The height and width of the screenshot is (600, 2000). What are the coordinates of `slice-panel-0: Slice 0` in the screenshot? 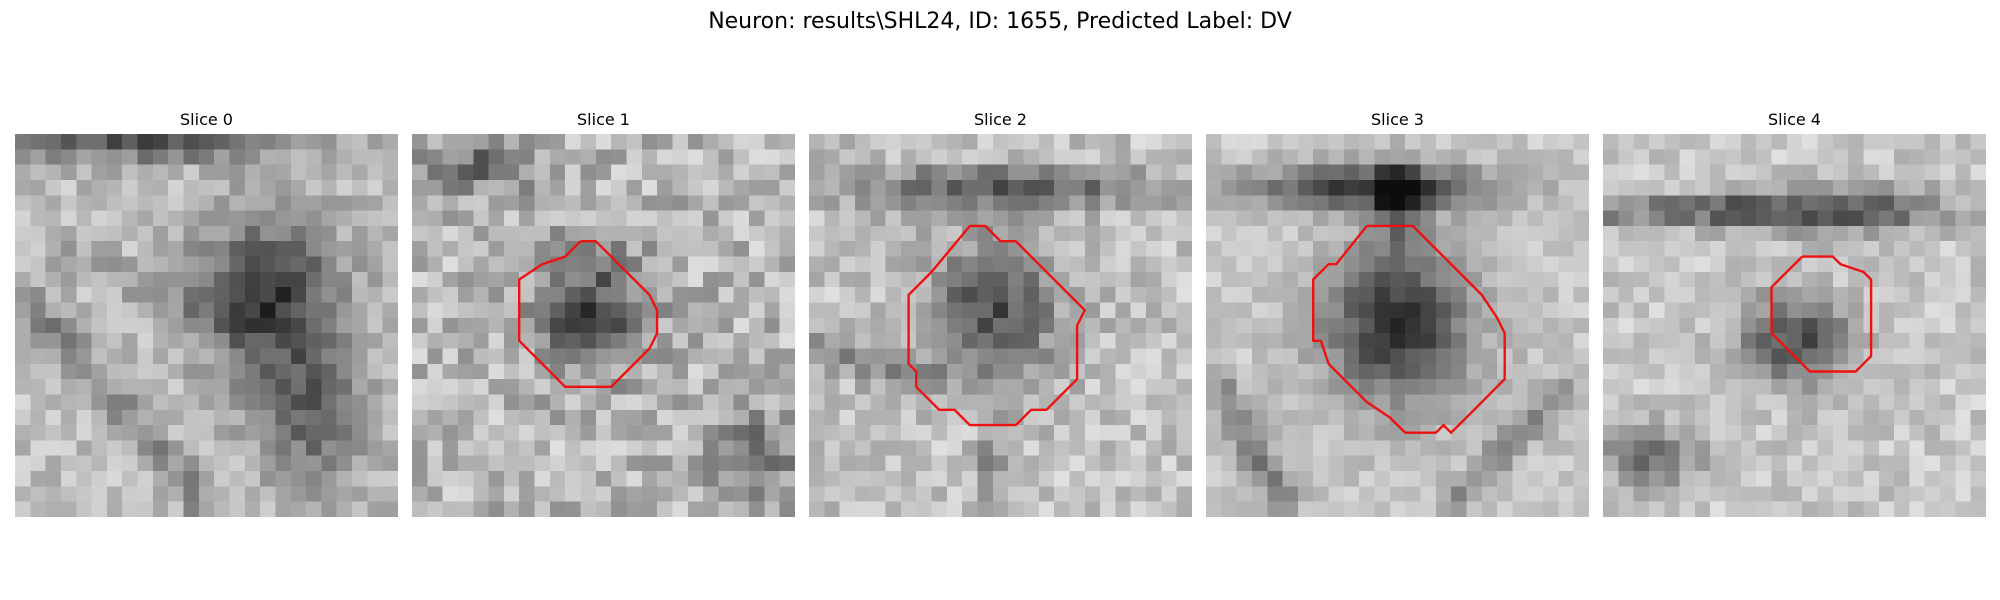 It's located at (206, 313).